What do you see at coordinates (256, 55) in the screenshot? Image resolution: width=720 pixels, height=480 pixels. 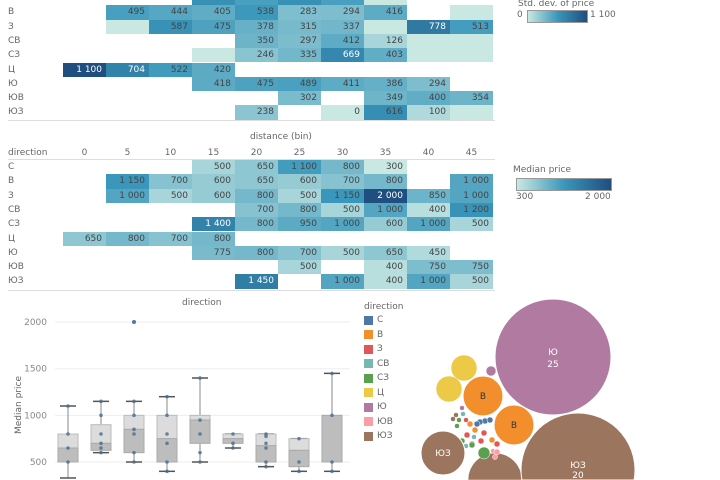 I see `heatmap-cell: 246` at bounding box center [256, 55].